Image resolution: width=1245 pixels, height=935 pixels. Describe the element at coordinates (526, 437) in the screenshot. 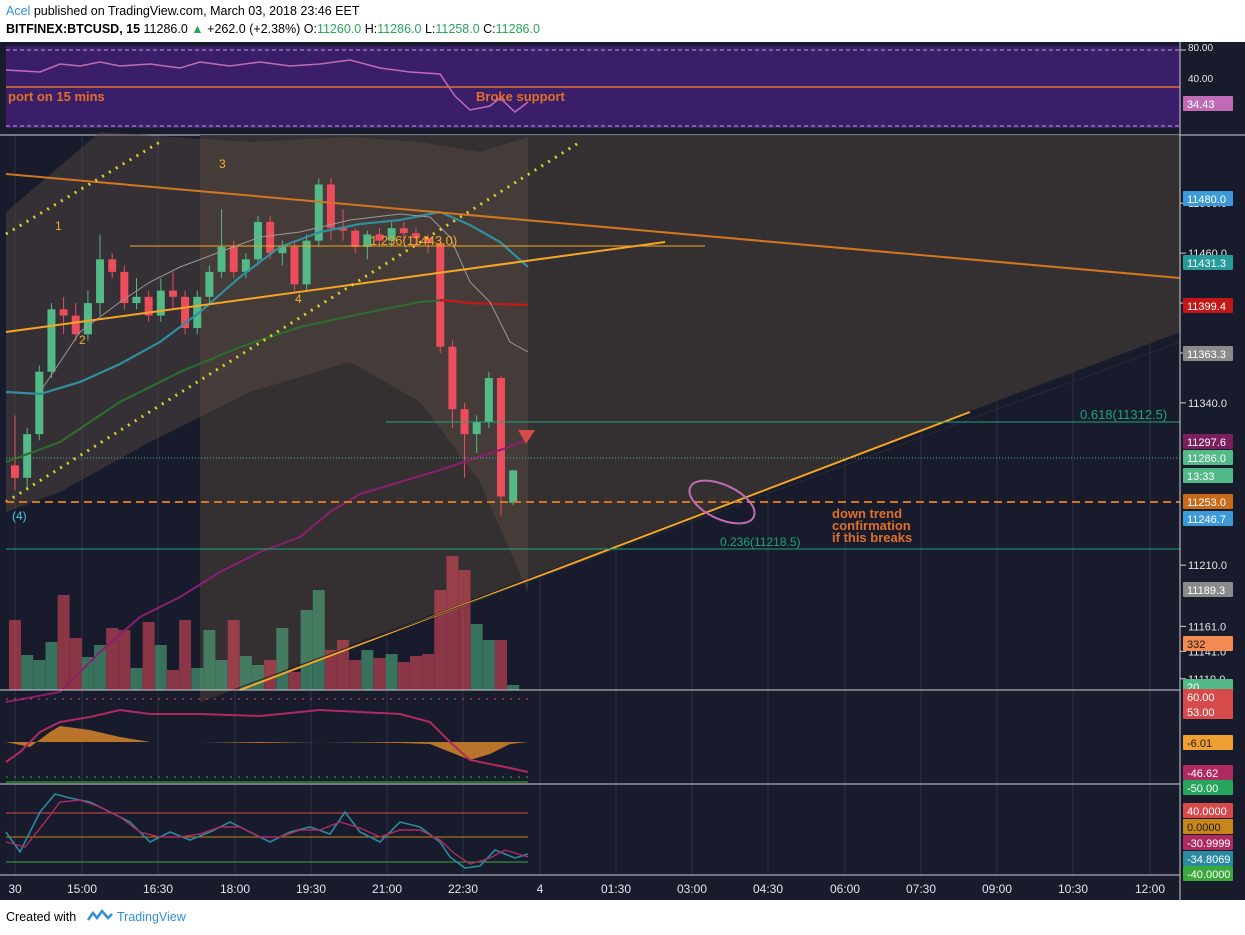

I see `sell-arrow-icon` at that location.